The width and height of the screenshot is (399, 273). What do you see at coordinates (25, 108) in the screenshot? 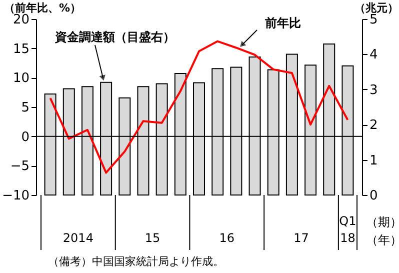
I see `y-tick-label: 5` at bounding box center [25, 108].